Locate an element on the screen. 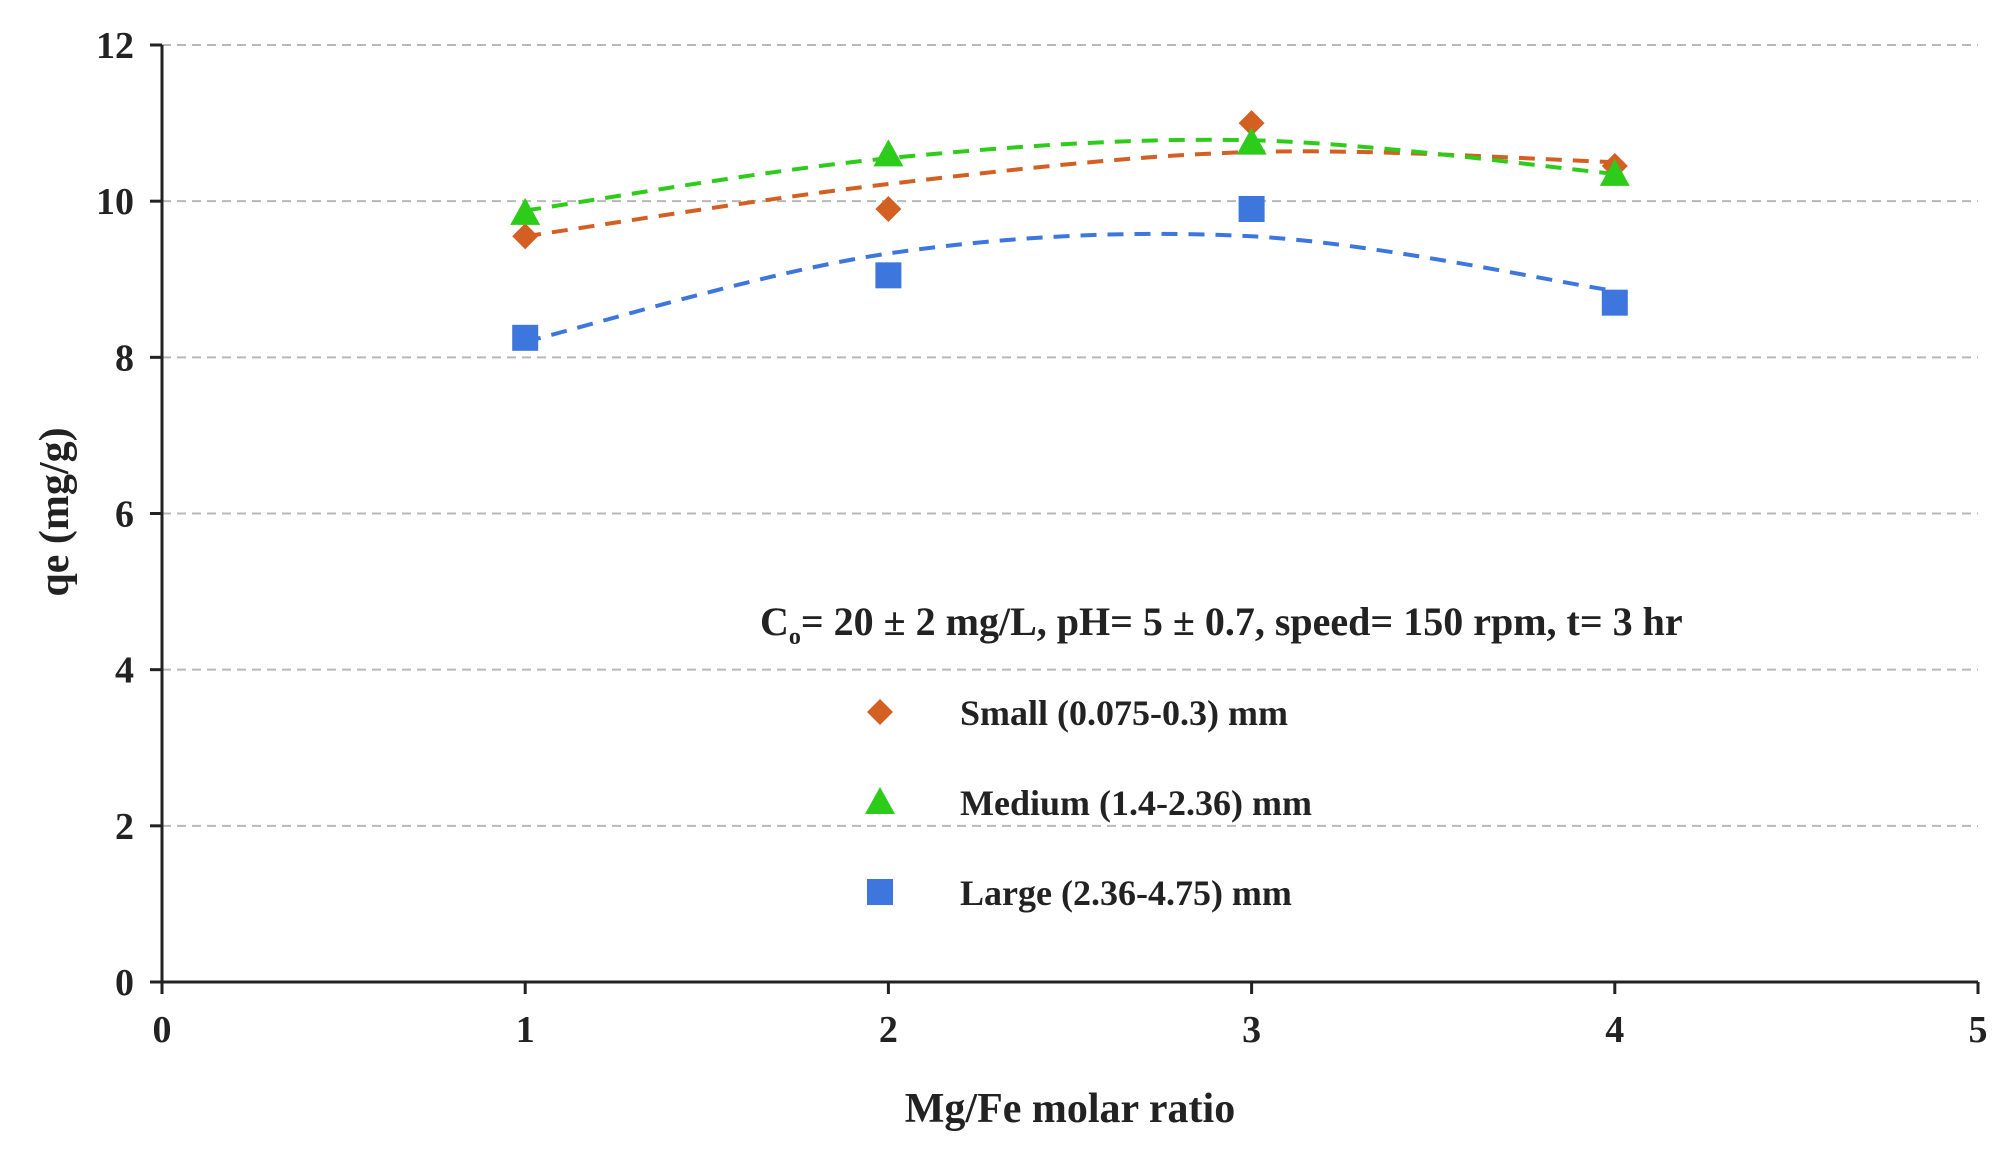  y-tick-label-2: 2 is located at coordinates (124, 827).